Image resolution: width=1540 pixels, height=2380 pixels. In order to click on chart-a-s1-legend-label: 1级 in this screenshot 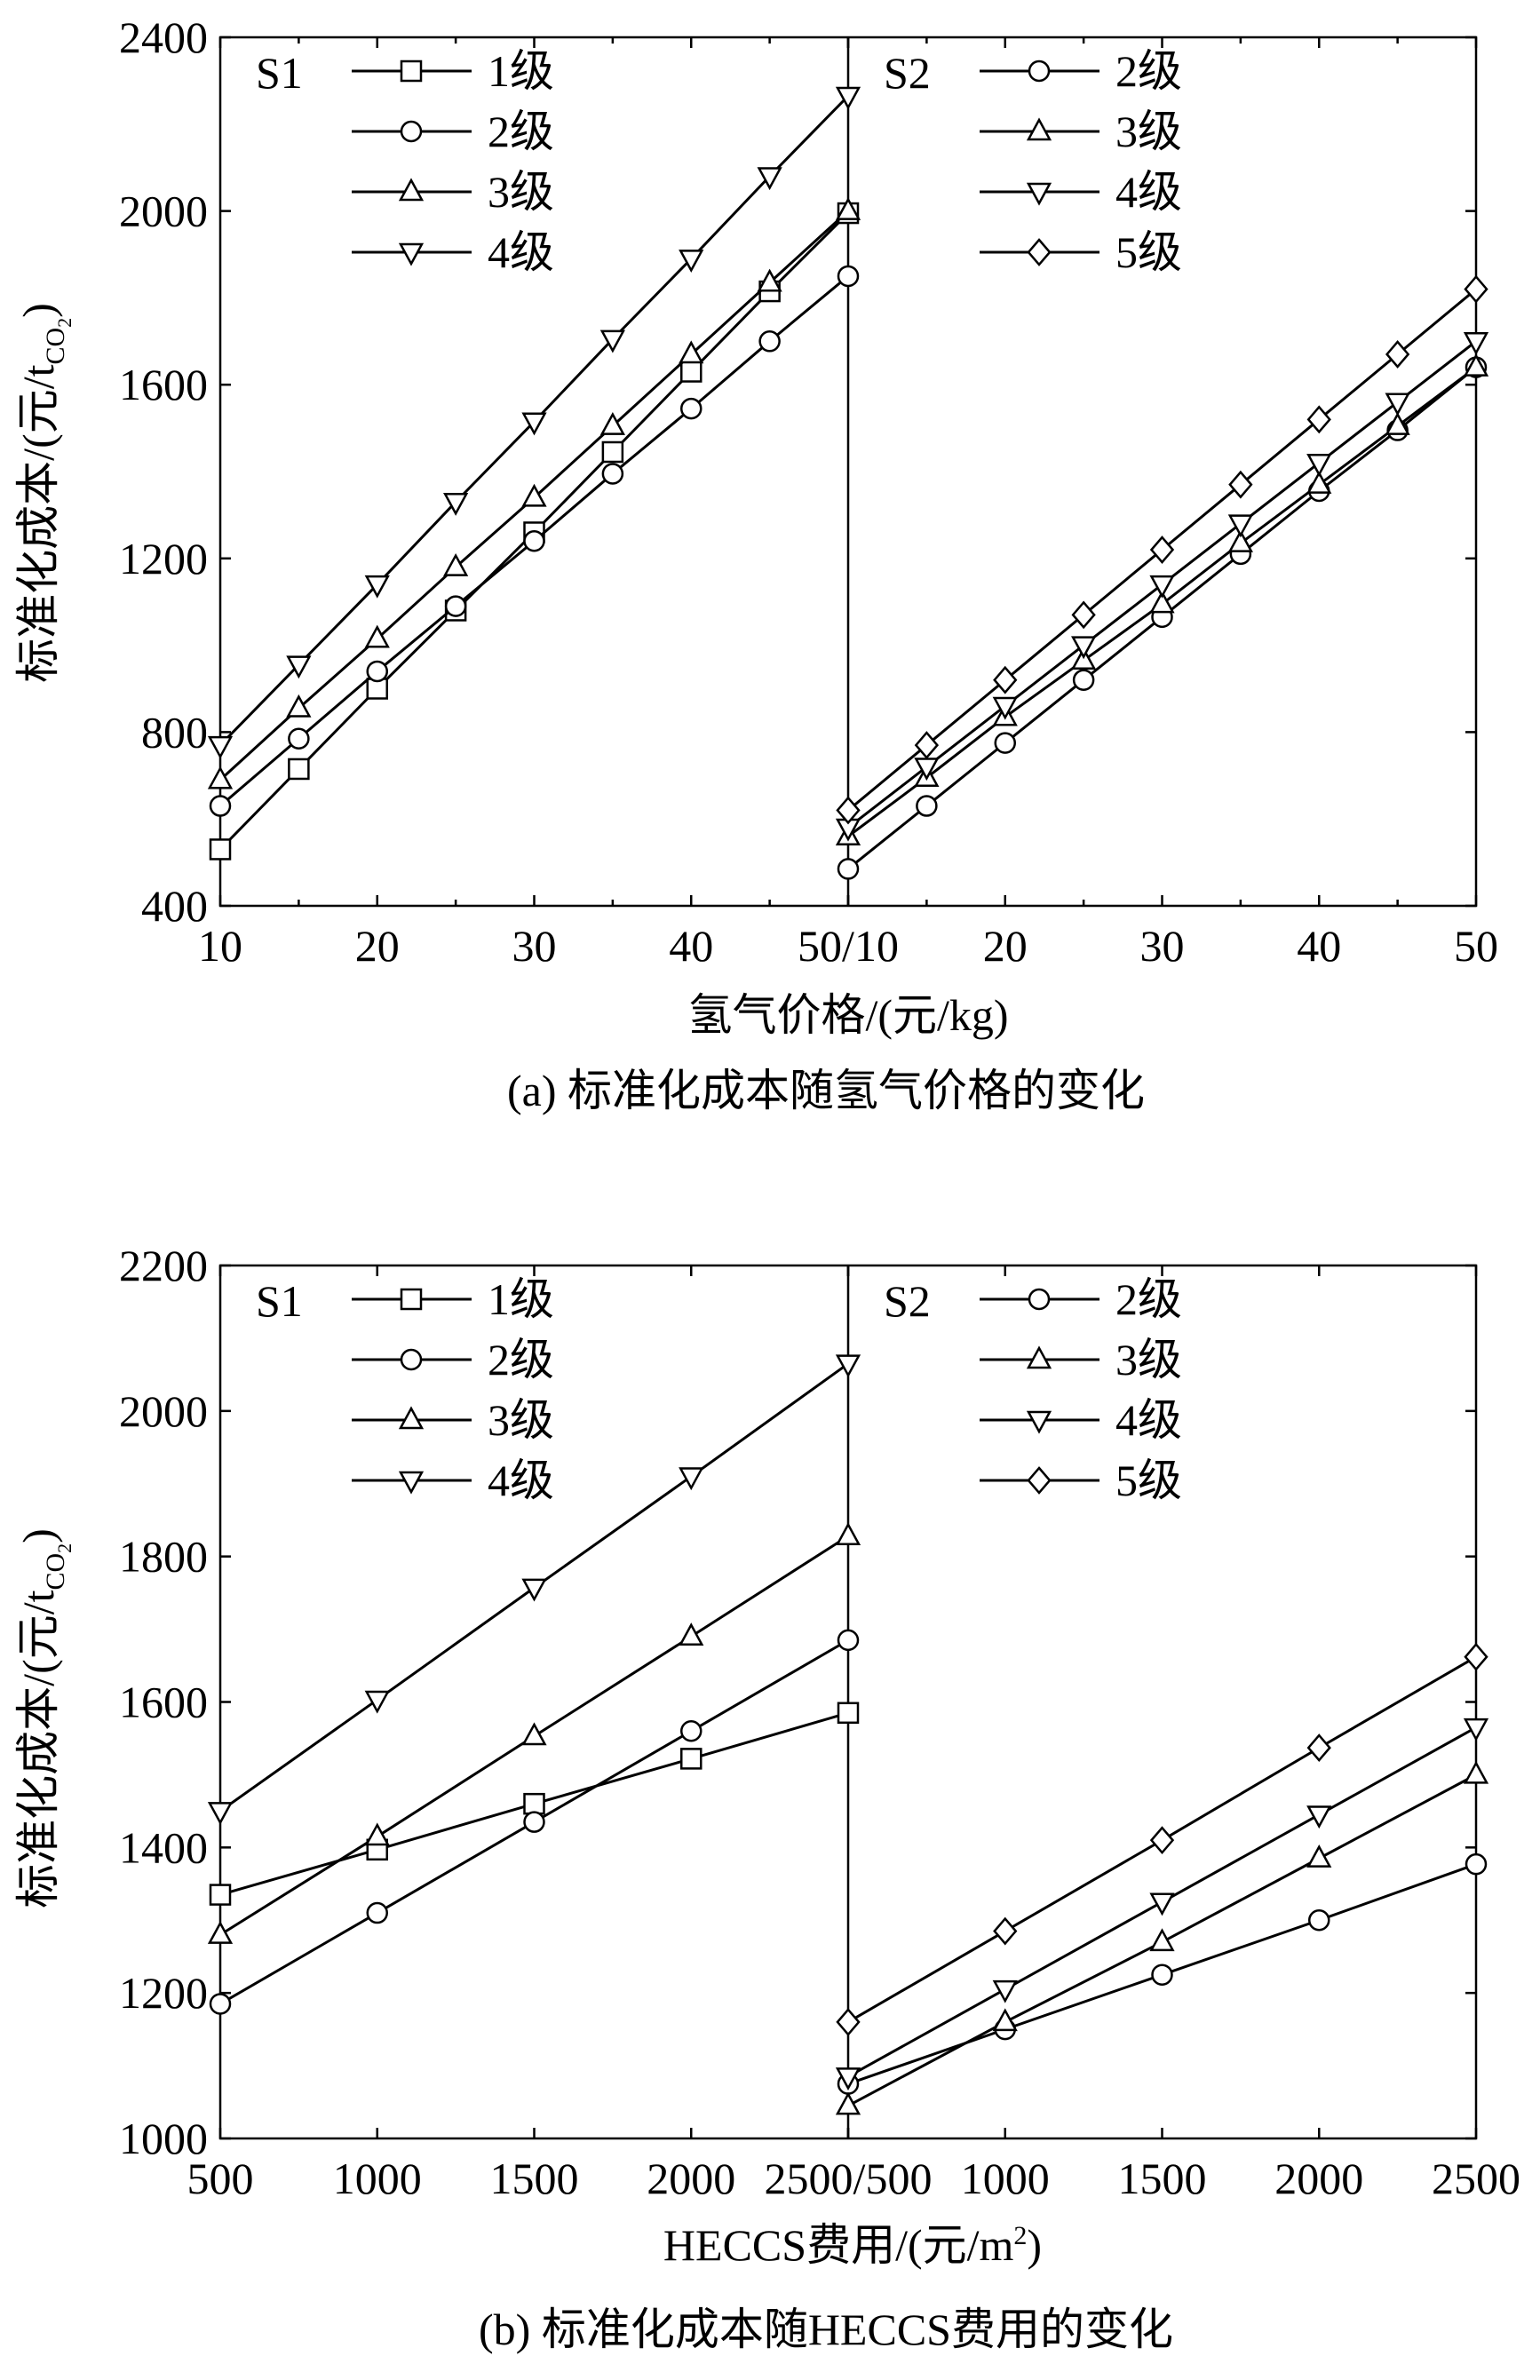, I will do `click(521, 71)`.